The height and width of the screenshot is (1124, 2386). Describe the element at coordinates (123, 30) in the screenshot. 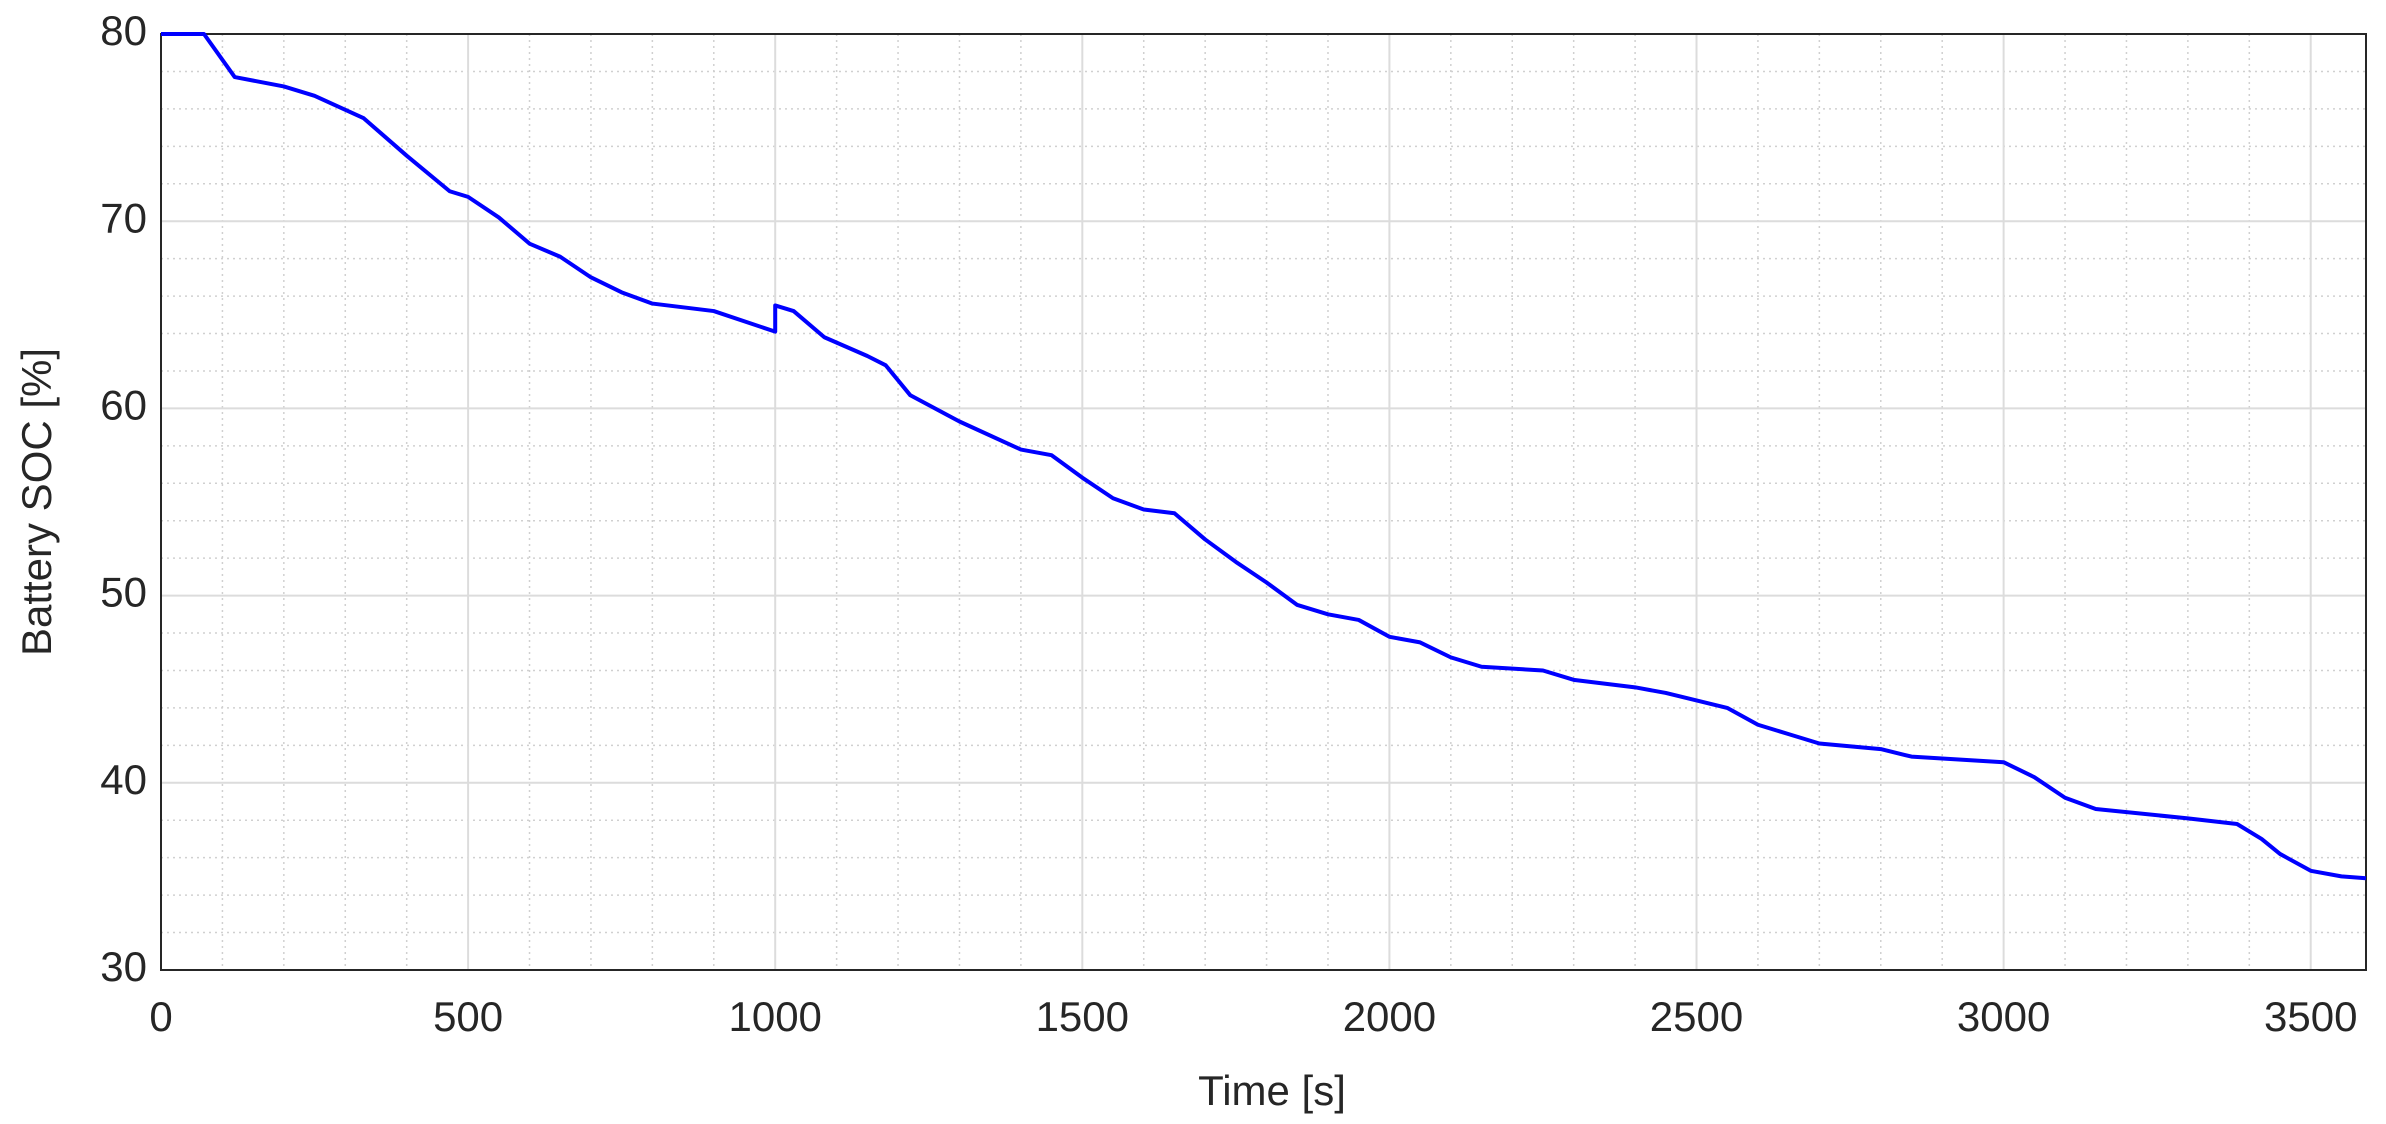

I see `y-tick-label: 80` at that location.